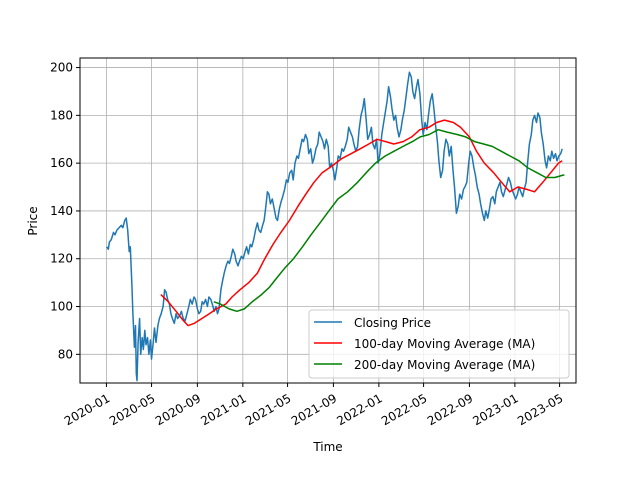 The width and height of the screenshot is (640, 480). I want to click on legend-label-ma200: 200-day Moving Average (MA), so click(444, 365).